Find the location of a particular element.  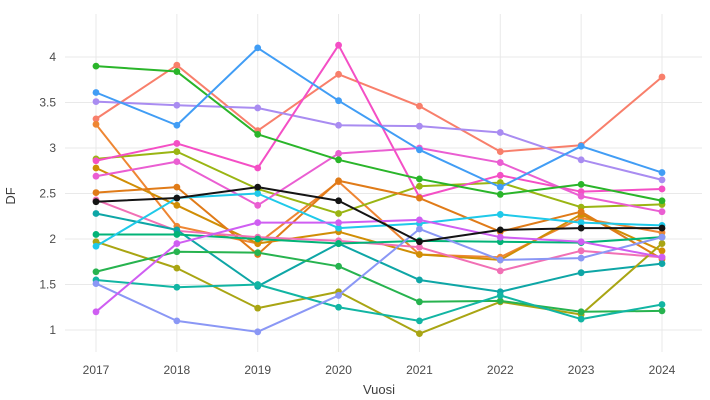

y-tick-label: 1.5 is located at coordinates (47, 285).